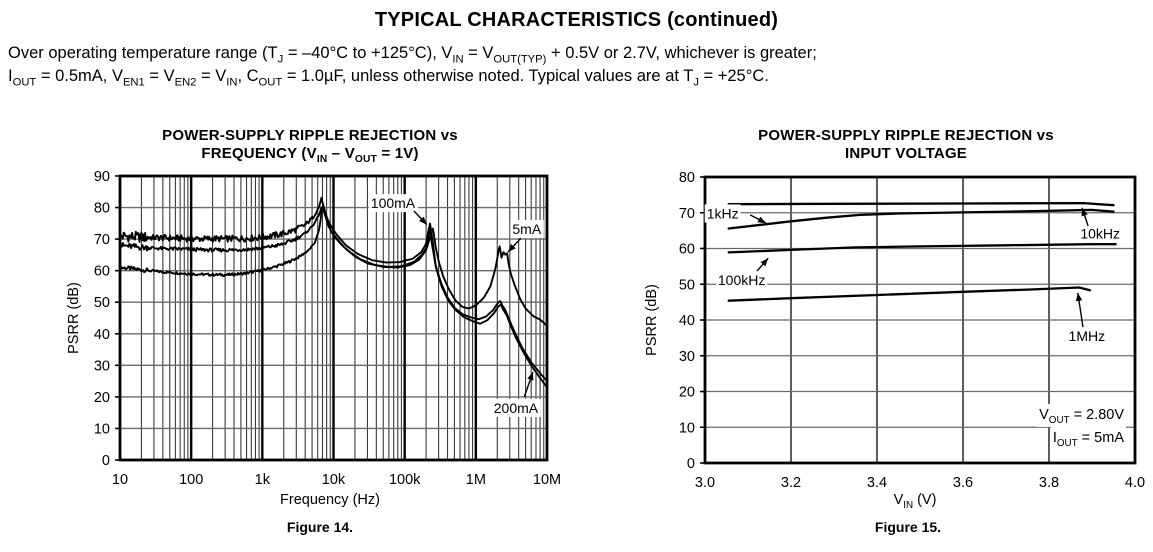  What do you see at coordinates (906, 135) in the screenshot?
I see `fig15-title-line1: POWER-SUPPLY RIPPLE REJECTION vs` at bounding box center [906, 135].